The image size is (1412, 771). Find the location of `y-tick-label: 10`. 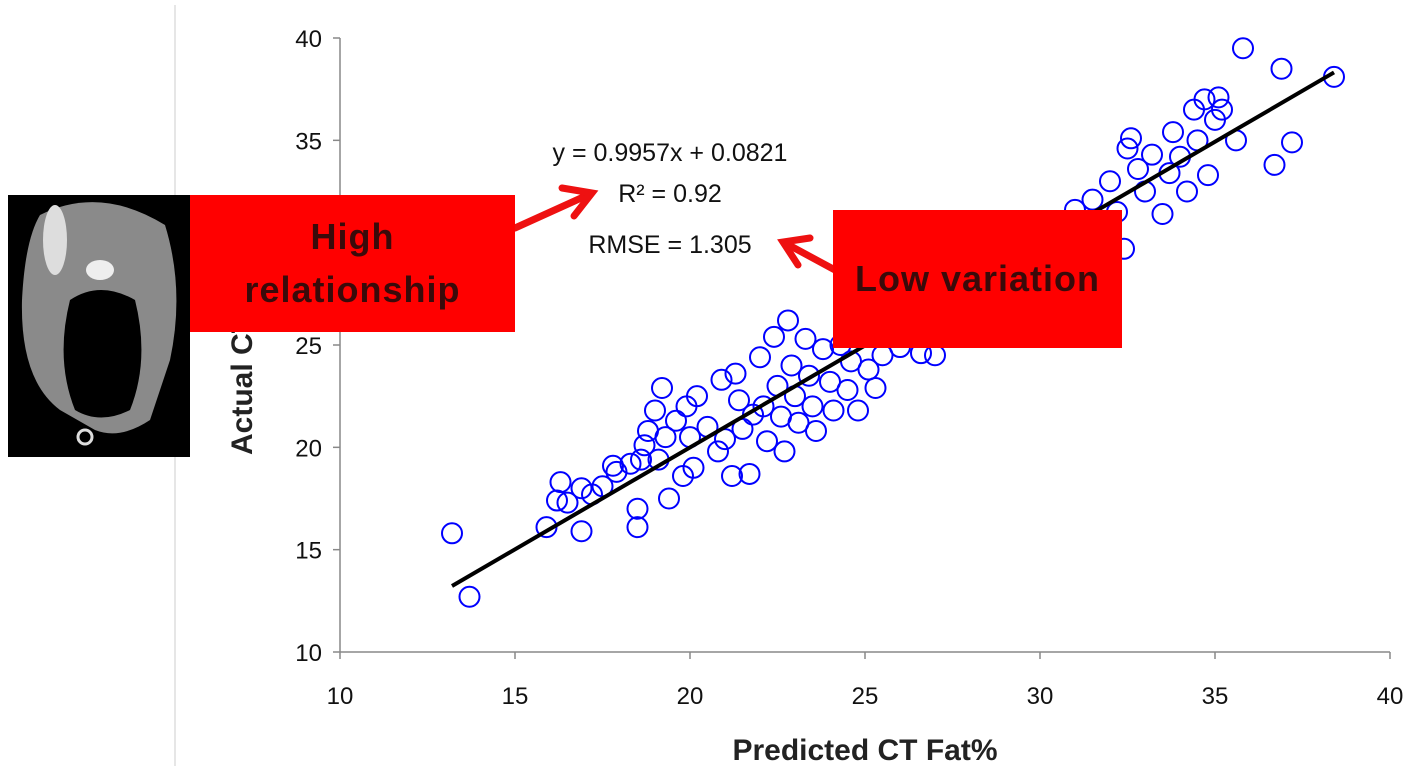

y-tick-label: 10 is located at coordinates (308, 653).